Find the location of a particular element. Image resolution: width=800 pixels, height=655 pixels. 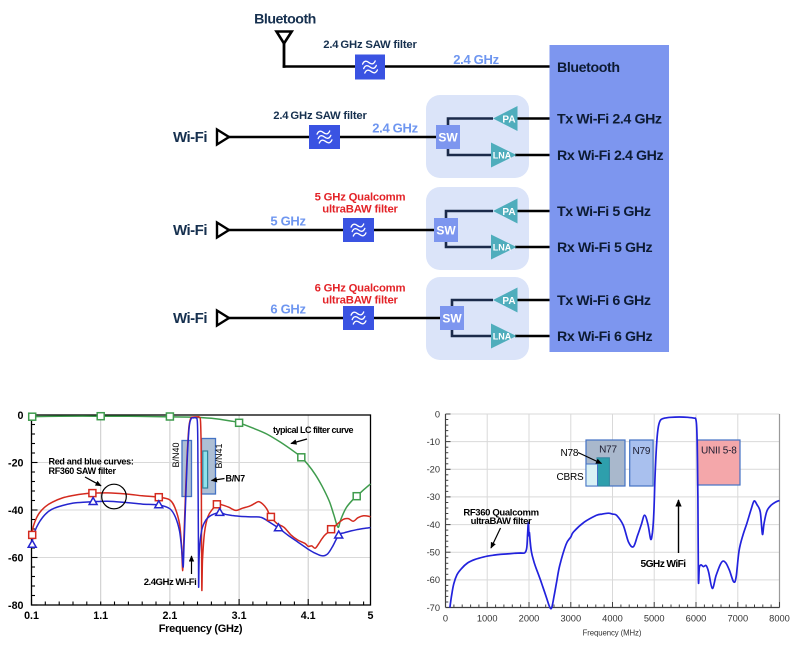

svg-text: Tx Wi-Fi 6 GHz is located at coordinates (604, 301).